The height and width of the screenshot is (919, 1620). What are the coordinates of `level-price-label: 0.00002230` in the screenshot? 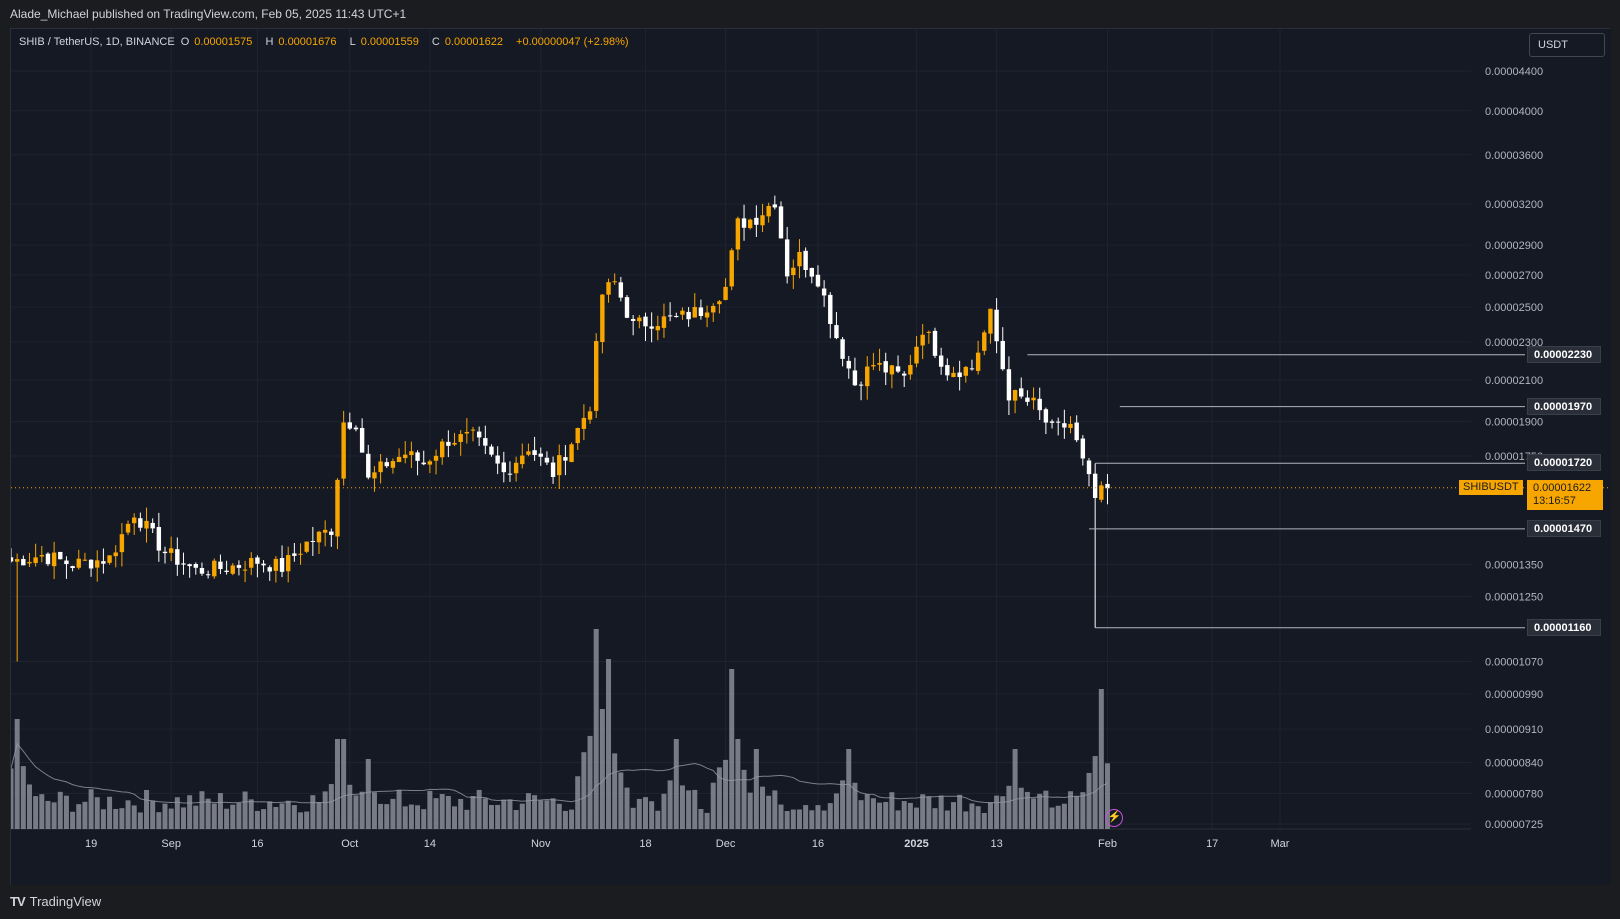 It's located at (1564, 354).